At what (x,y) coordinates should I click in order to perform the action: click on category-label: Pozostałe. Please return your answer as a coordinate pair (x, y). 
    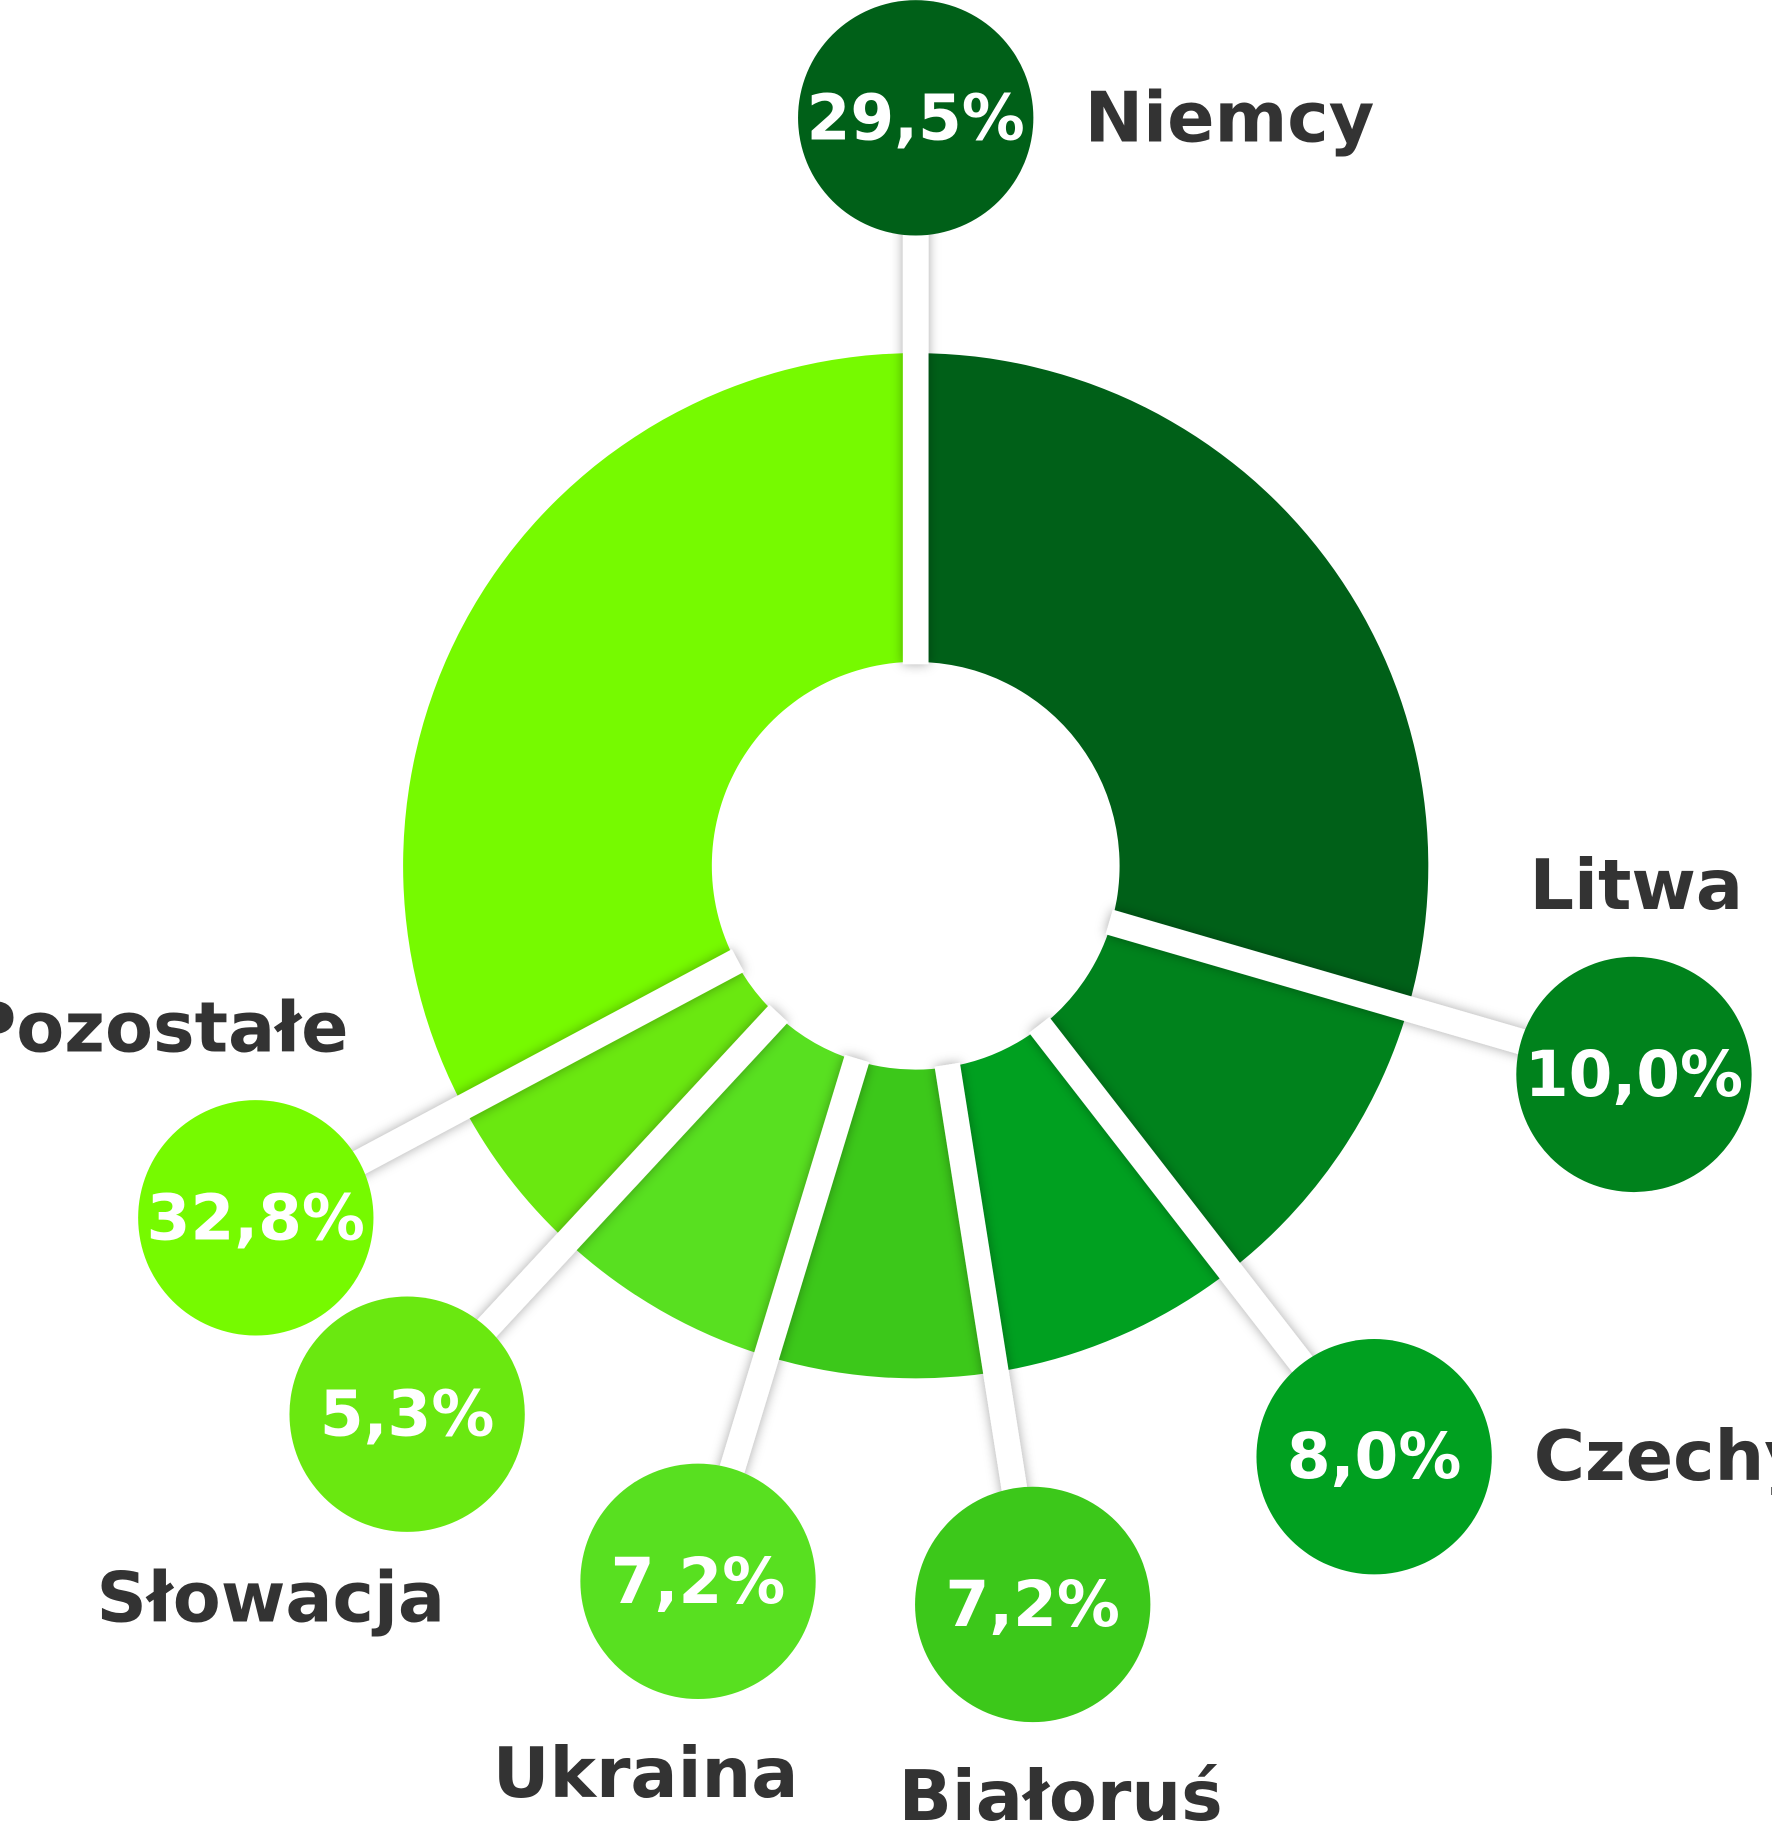
    Looking at the image, I should click on (174, 1027).